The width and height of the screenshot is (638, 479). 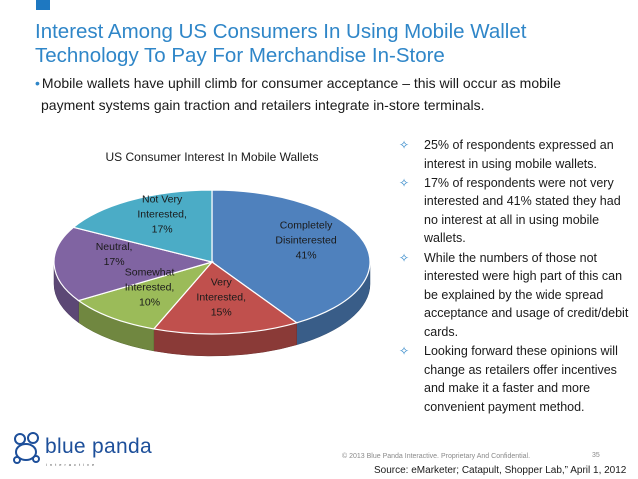 I want to click on brand-tagline: interactive, so click(x=72, y=464).